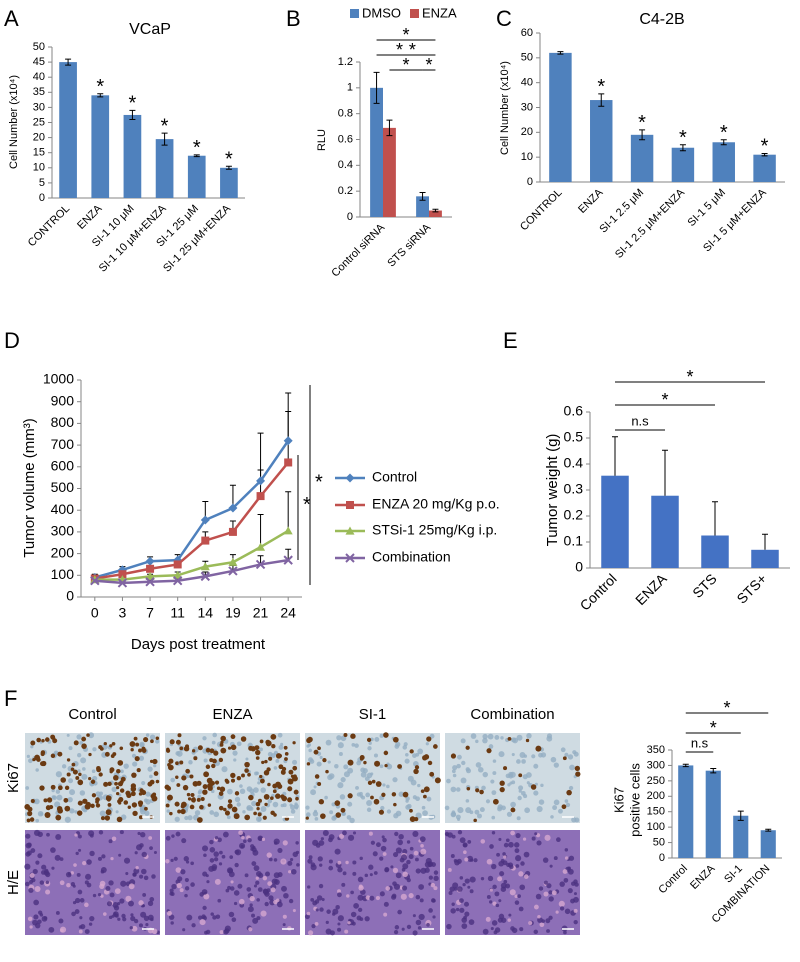 The height and width of the screenshot is (962, 800). Describe the element at coordinates (591, 201) in the screenshot. I see `x-tick-label: ENZA` at that location.